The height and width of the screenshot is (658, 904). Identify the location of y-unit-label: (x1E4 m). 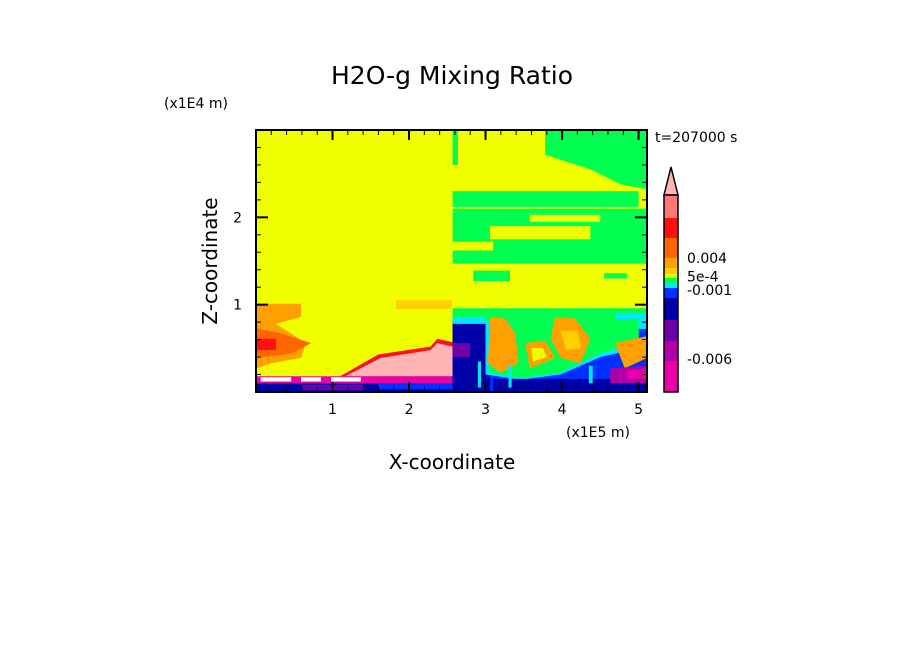
(196, 104).